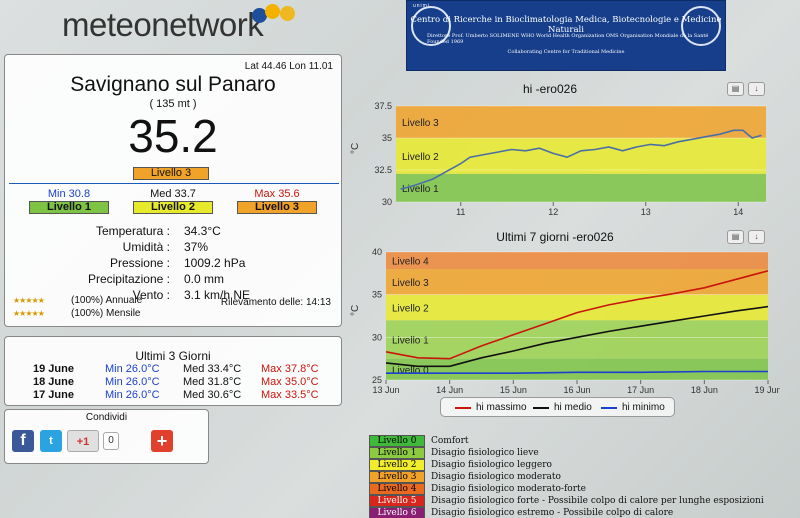  Describe the element at coordinates (491, 407) in the screenshot. I see `legend-item-max: hi massimo` at that location.